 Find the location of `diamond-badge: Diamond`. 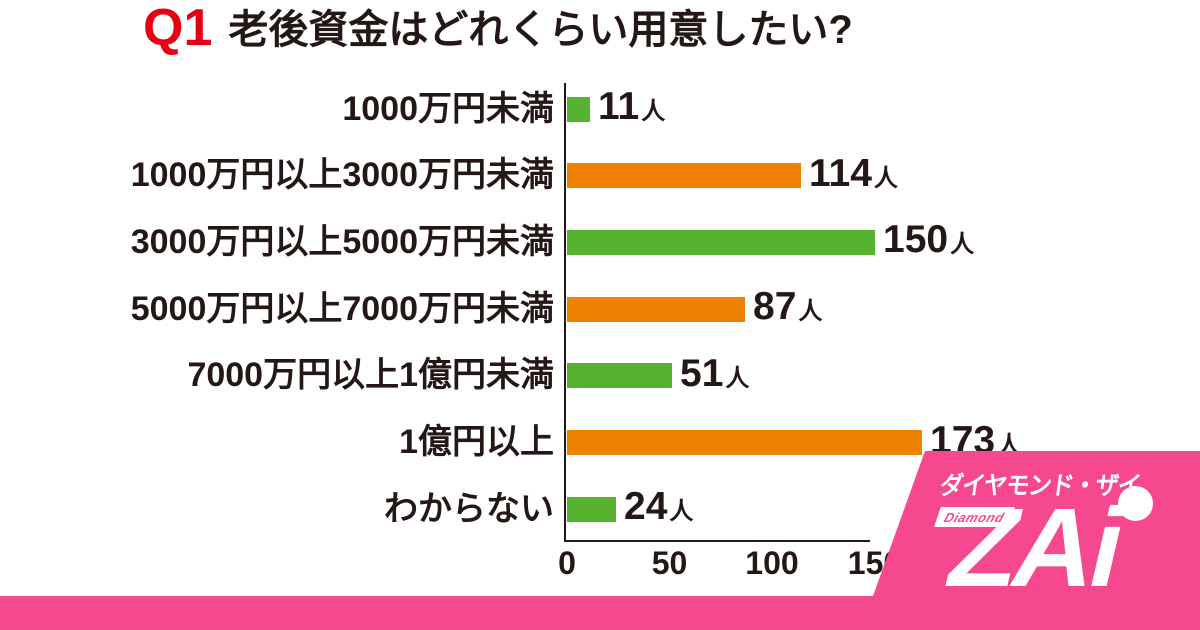

diamond-badge: Diamond is located at coordinates (974, 517).